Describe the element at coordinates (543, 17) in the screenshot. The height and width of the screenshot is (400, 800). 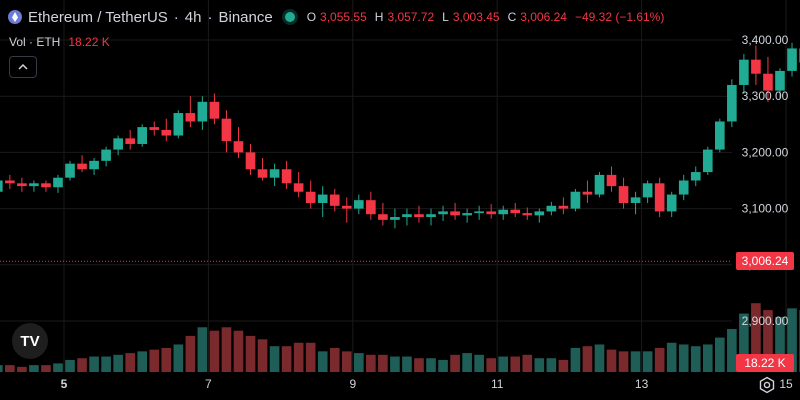
I see `close-value: 3,006.24` at that location.